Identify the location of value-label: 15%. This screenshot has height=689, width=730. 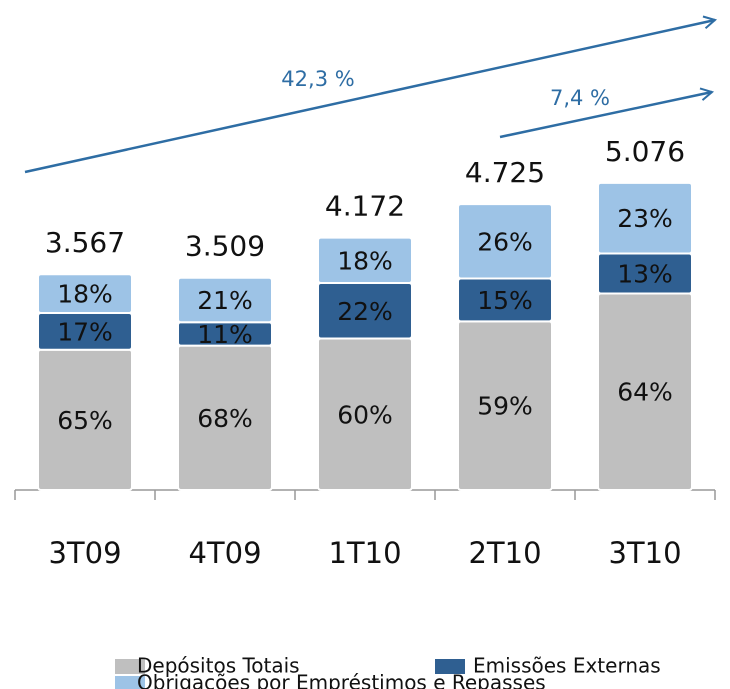
(505, 300).